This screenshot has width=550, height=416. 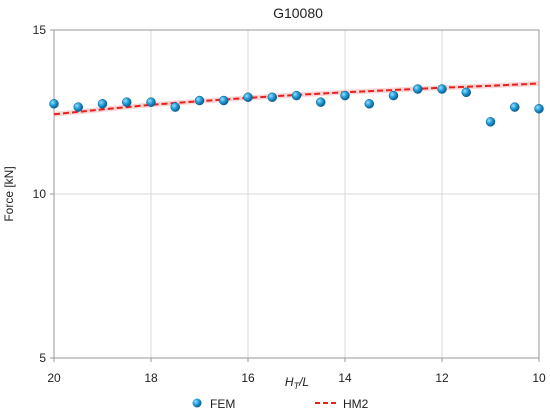 What do you see at coordinates (345, 378) in the screenshot?
I see `x-tick-label: 14` at bounding box center [345, 378].